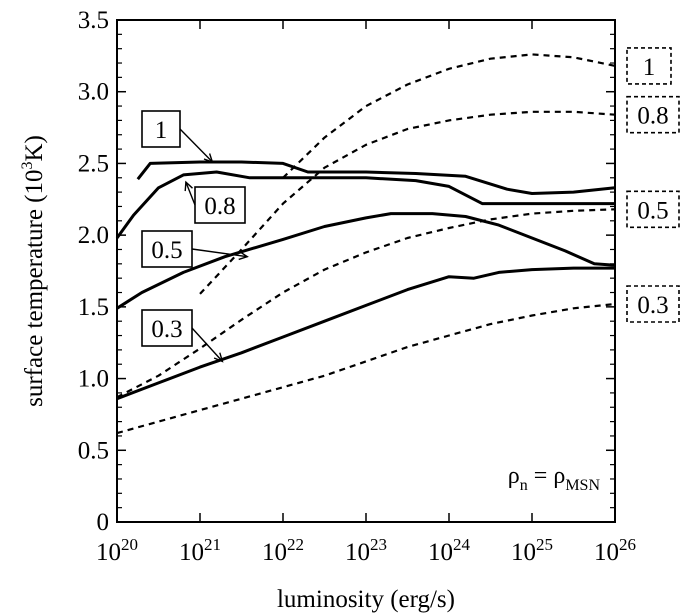  I want to click on solid-series-label: 0.8, so click(219, 206).